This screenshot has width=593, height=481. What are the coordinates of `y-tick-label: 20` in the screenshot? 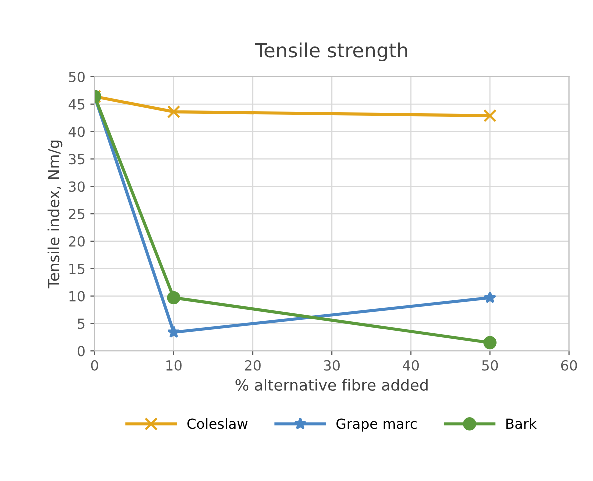 It's located at (77, 241).